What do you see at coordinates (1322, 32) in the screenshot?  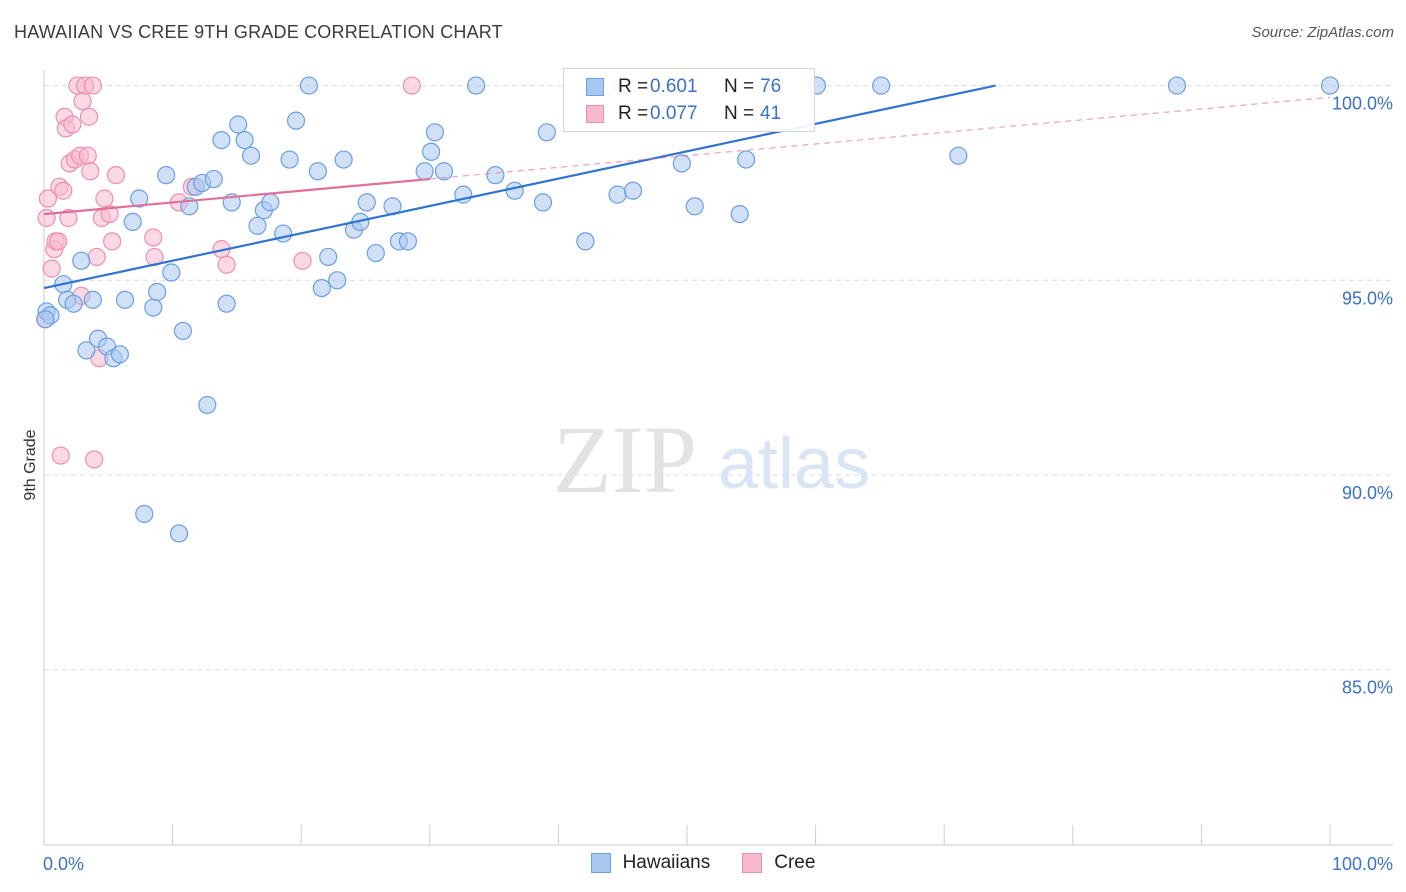 I see `source-label: Source: ZipAtlas.com` at bounding box center [1322, 32].